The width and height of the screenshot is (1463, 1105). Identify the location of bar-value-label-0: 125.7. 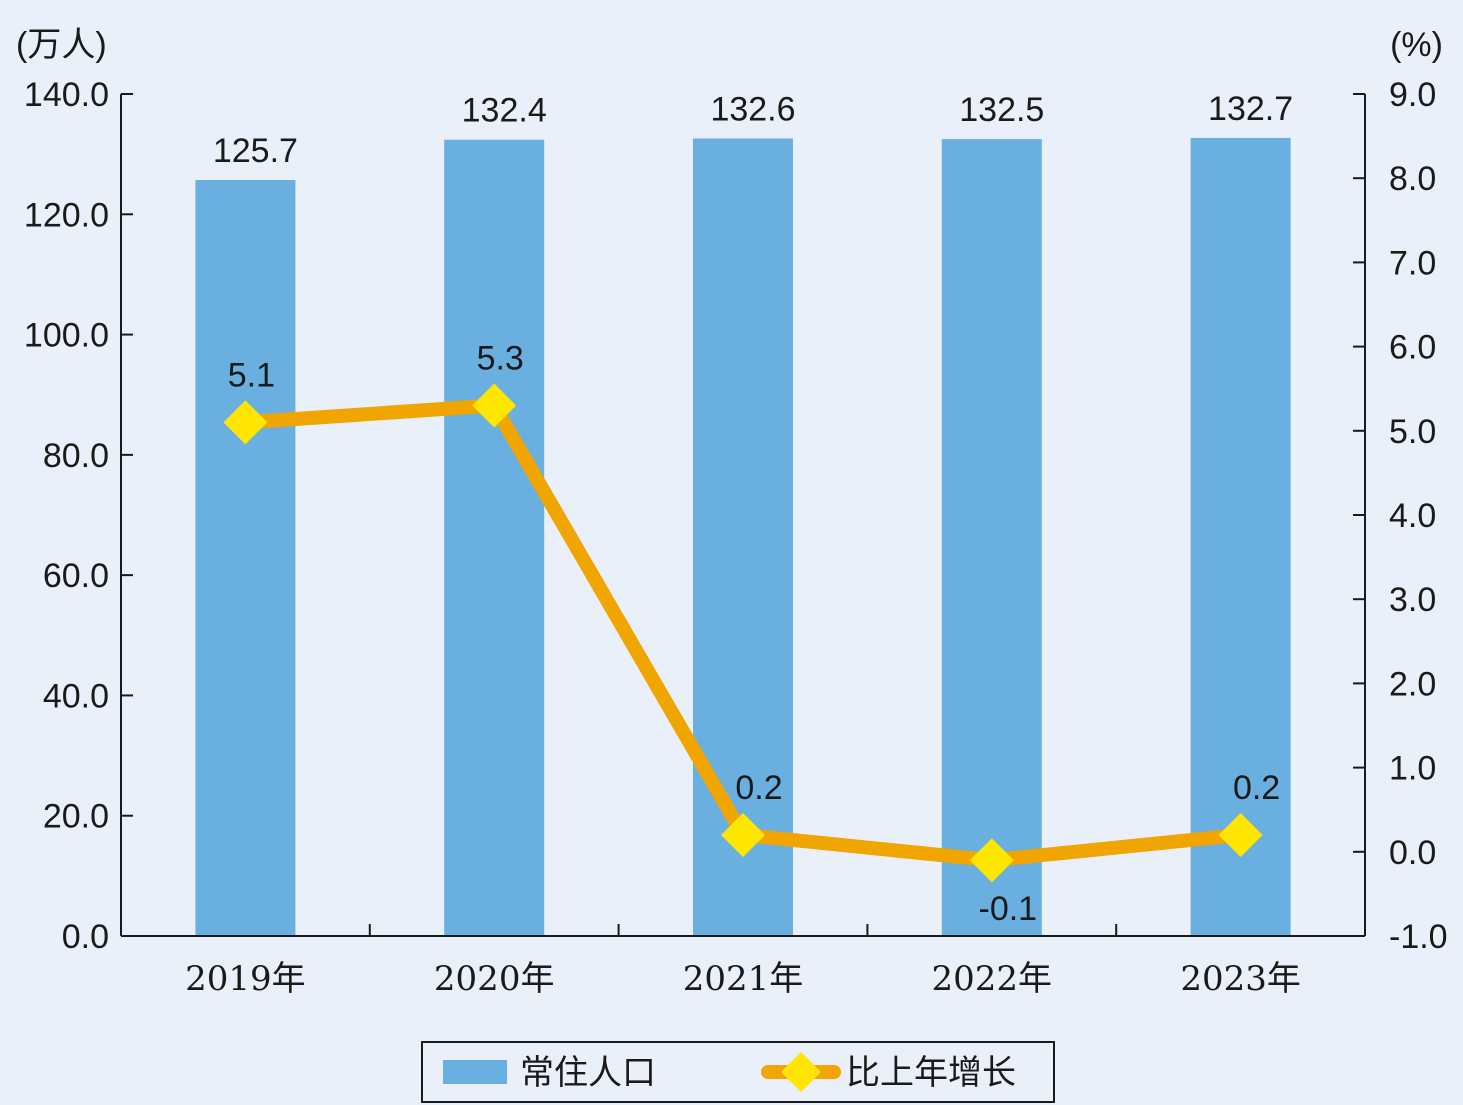
(255, 151).